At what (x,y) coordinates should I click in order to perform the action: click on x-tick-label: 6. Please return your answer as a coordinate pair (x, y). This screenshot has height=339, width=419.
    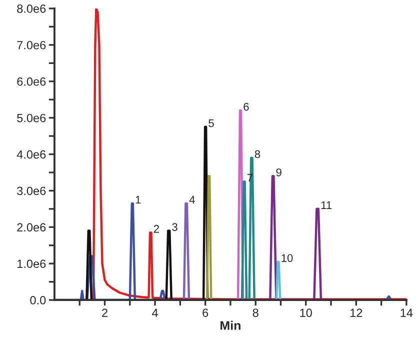
    Looking at the image, I should click on (205, 313).